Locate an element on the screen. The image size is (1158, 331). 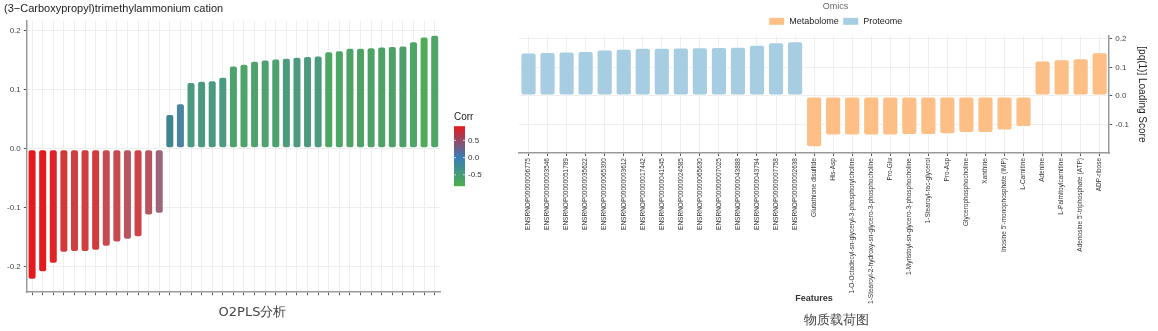
color-bar-label: -0.5 is located at coordinates (475, 175).